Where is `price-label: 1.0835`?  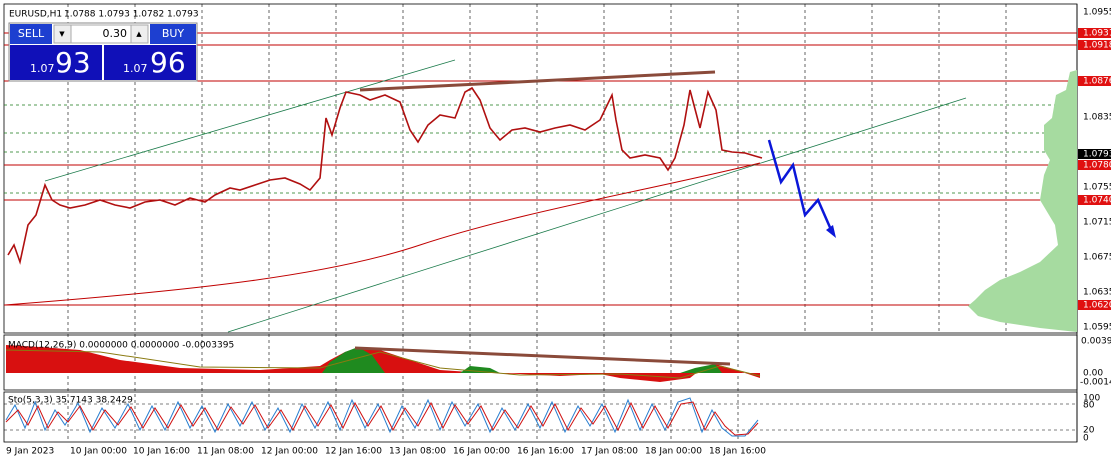
price-label: 1.0835 is located at coordinates (1097, 118).